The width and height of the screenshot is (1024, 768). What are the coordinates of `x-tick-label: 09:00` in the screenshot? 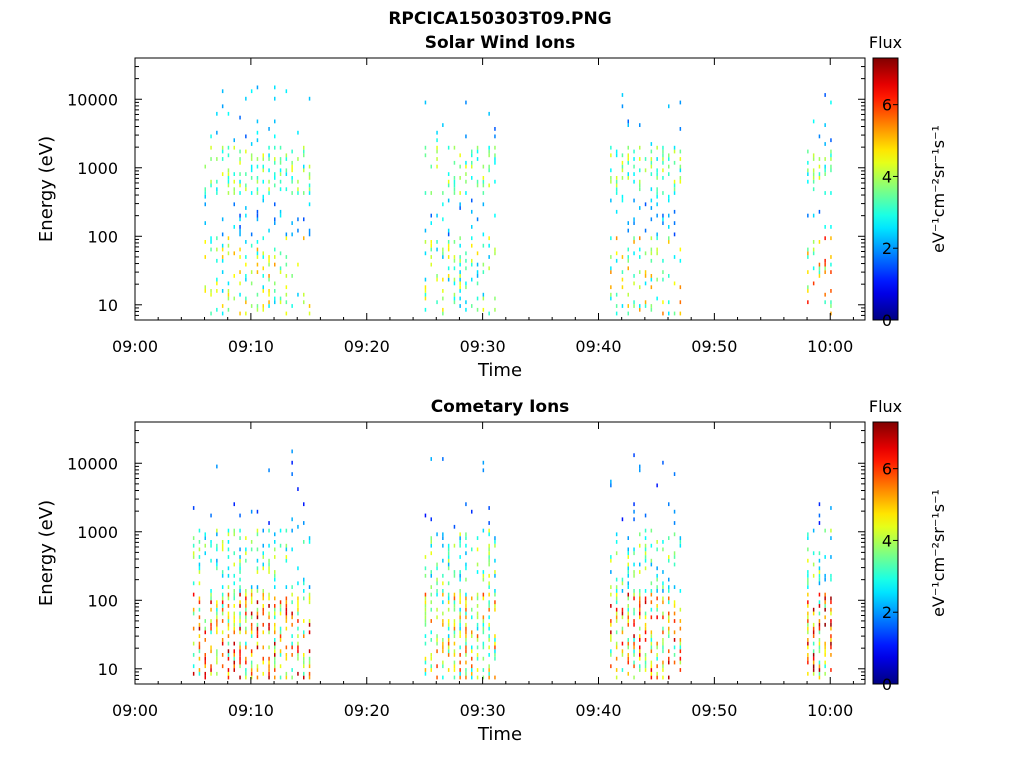 It's located at (135, 346).